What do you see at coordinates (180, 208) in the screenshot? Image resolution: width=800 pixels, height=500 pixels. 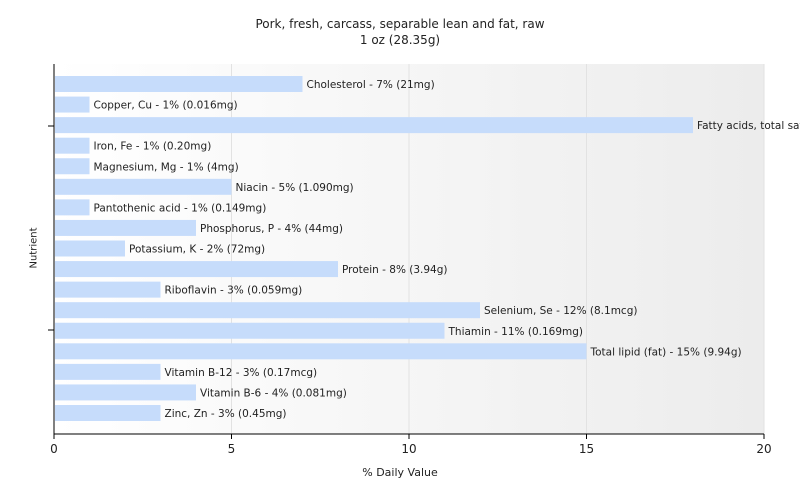 I see `bar-label: Pantothenic acid - 1% (0.149mg)` at bounding box center [180, 208].